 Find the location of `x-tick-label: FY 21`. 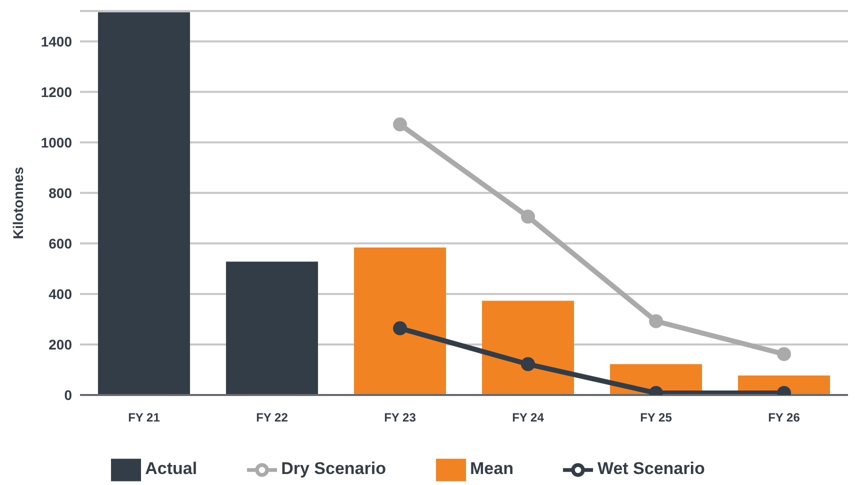

x-tick-label: FY 21 is located at coordinates (144, 417).